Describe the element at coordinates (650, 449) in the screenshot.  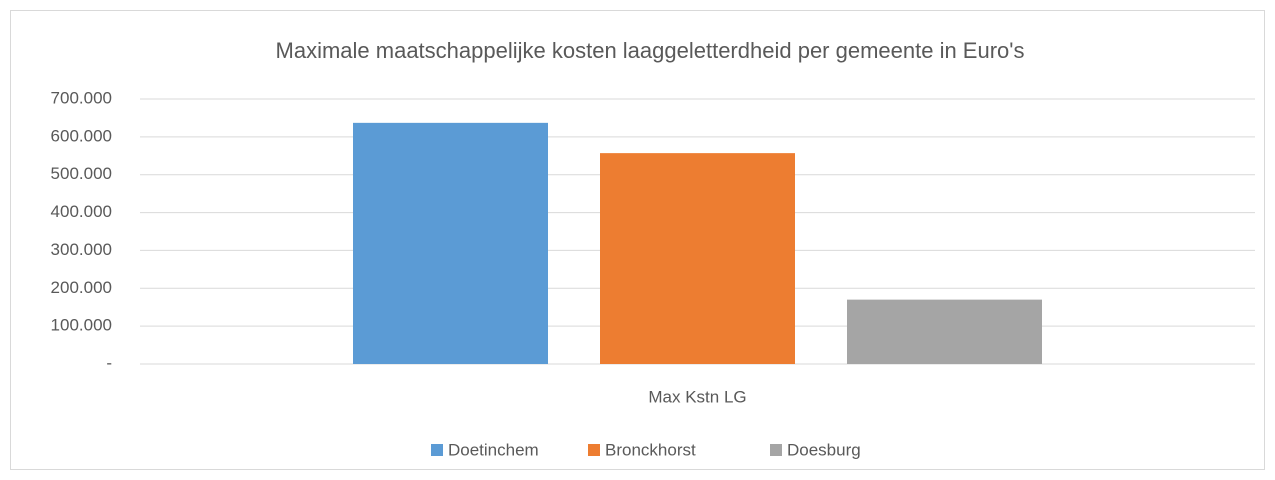
I see `legend-label: Bronckhorst` at that location.